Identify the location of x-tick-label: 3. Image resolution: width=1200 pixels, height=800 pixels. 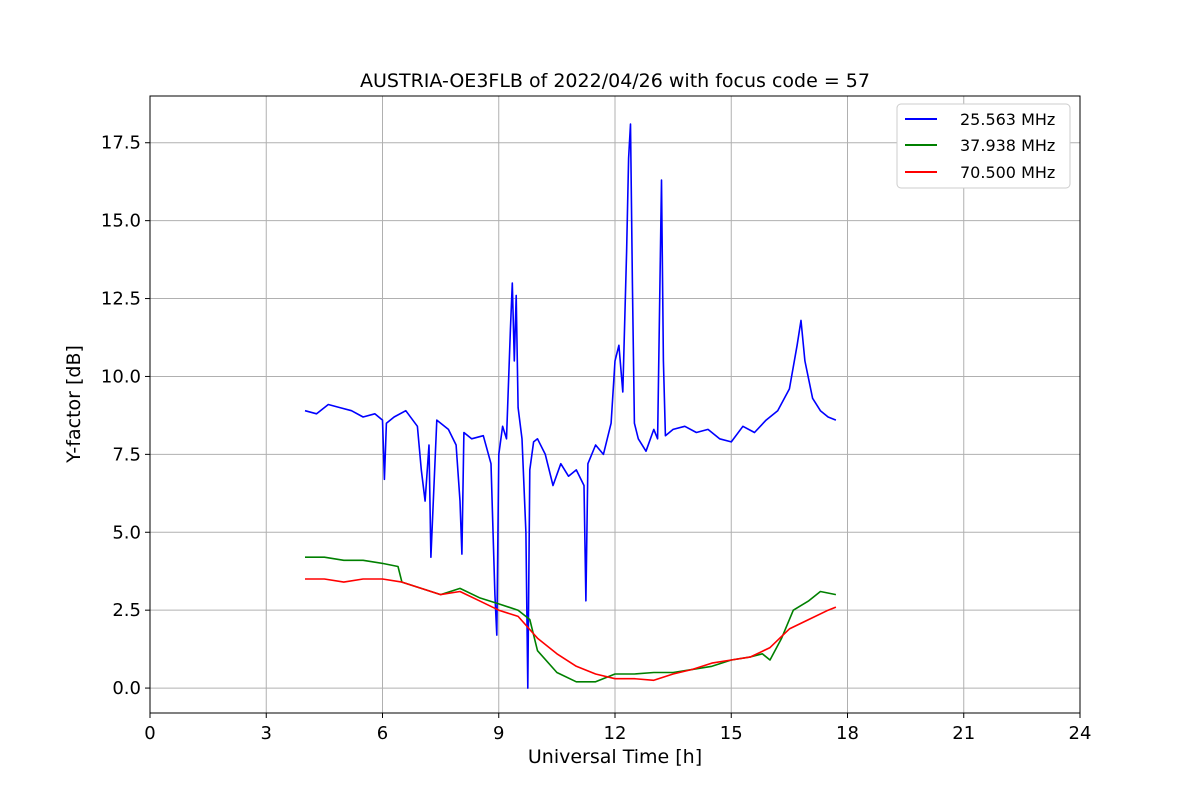
(266, 733).